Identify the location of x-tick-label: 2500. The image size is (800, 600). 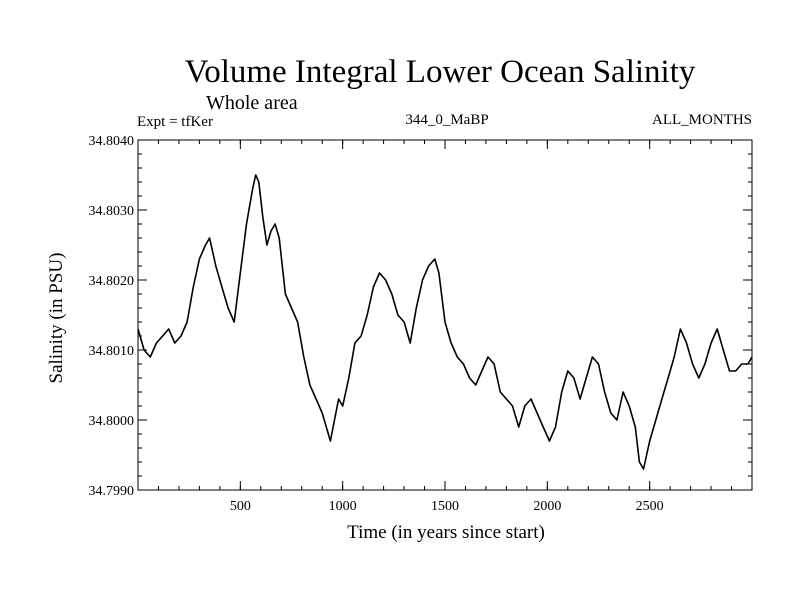
(650, 506).